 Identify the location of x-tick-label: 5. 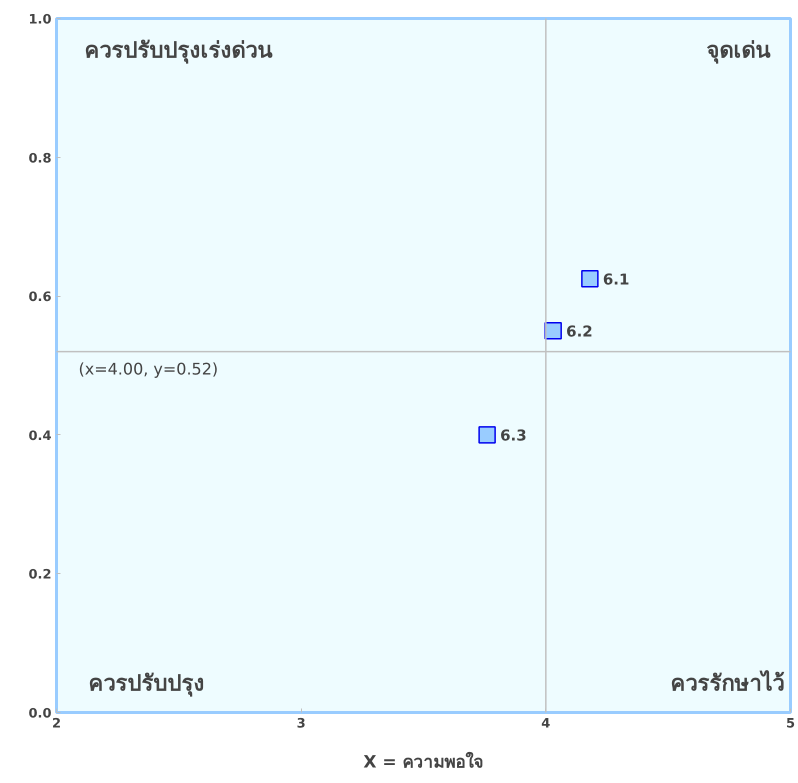
(791, 724).